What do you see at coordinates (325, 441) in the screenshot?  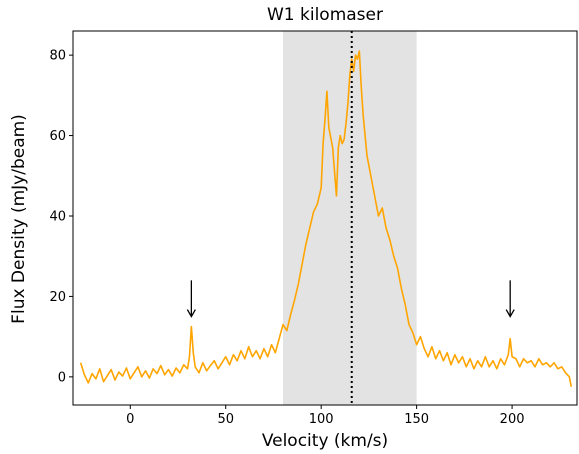 I see `x-axis-label: Velocity (km/s)` at bounding box center [325, 441].